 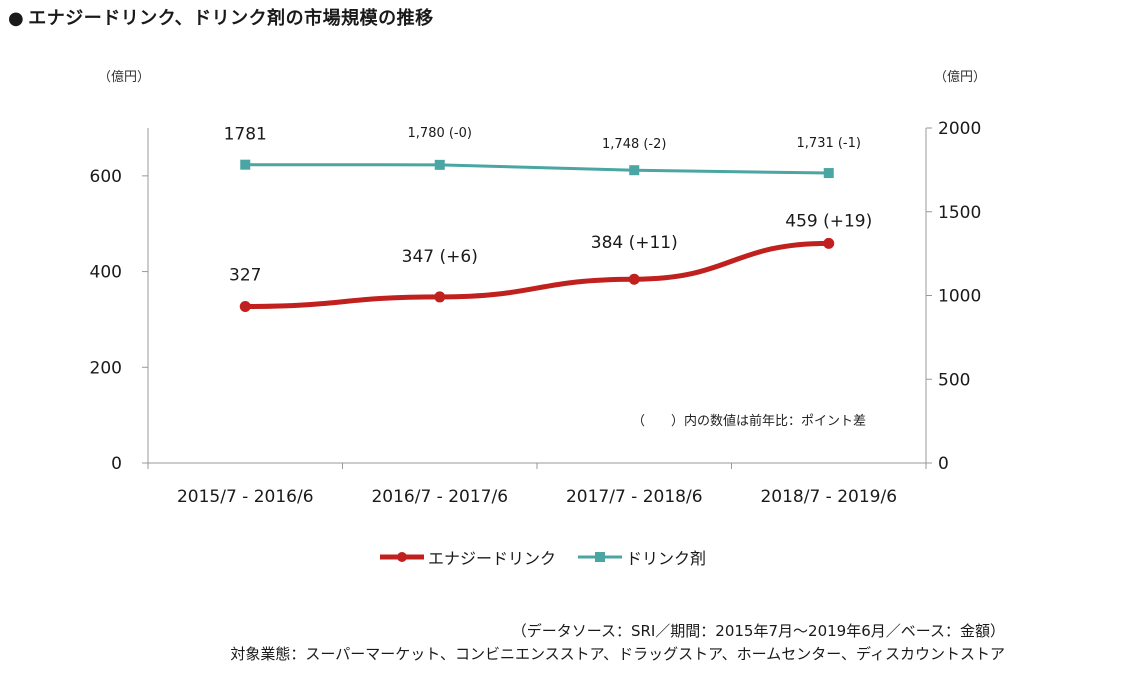 I want to click on data-label-drink: 1,731 (-1), so click(x=829, y=143).